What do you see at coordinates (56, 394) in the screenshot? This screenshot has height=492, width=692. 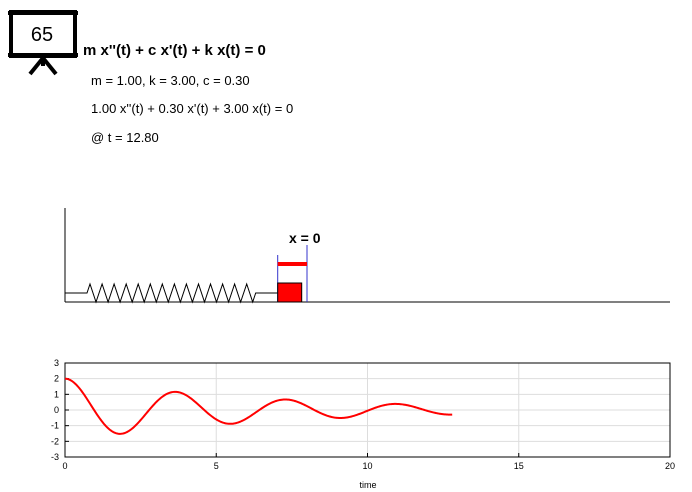 I see `y-tick-label: 1` at bounding box center [56, 394].